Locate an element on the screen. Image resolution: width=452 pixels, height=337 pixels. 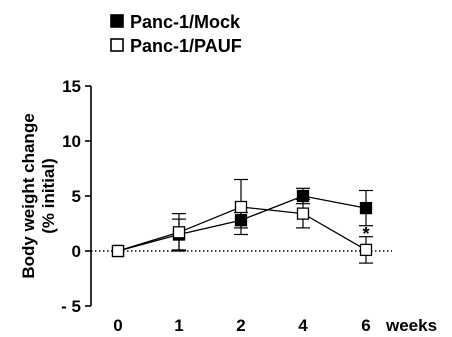
x-axis-label: weeks is located at coordinates (411, 325).